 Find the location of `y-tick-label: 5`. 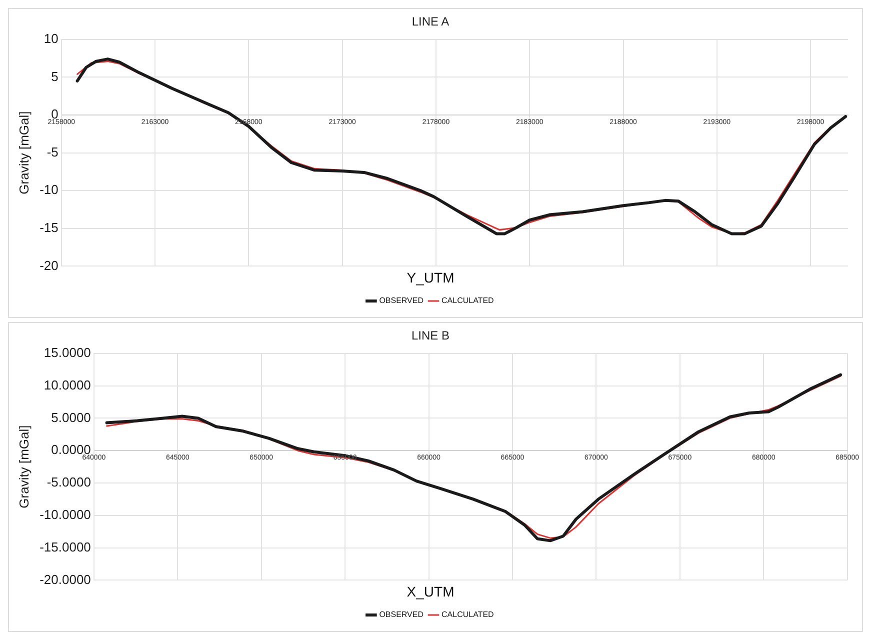

y-tick-label: 5 is located at coordinates (54, 76).